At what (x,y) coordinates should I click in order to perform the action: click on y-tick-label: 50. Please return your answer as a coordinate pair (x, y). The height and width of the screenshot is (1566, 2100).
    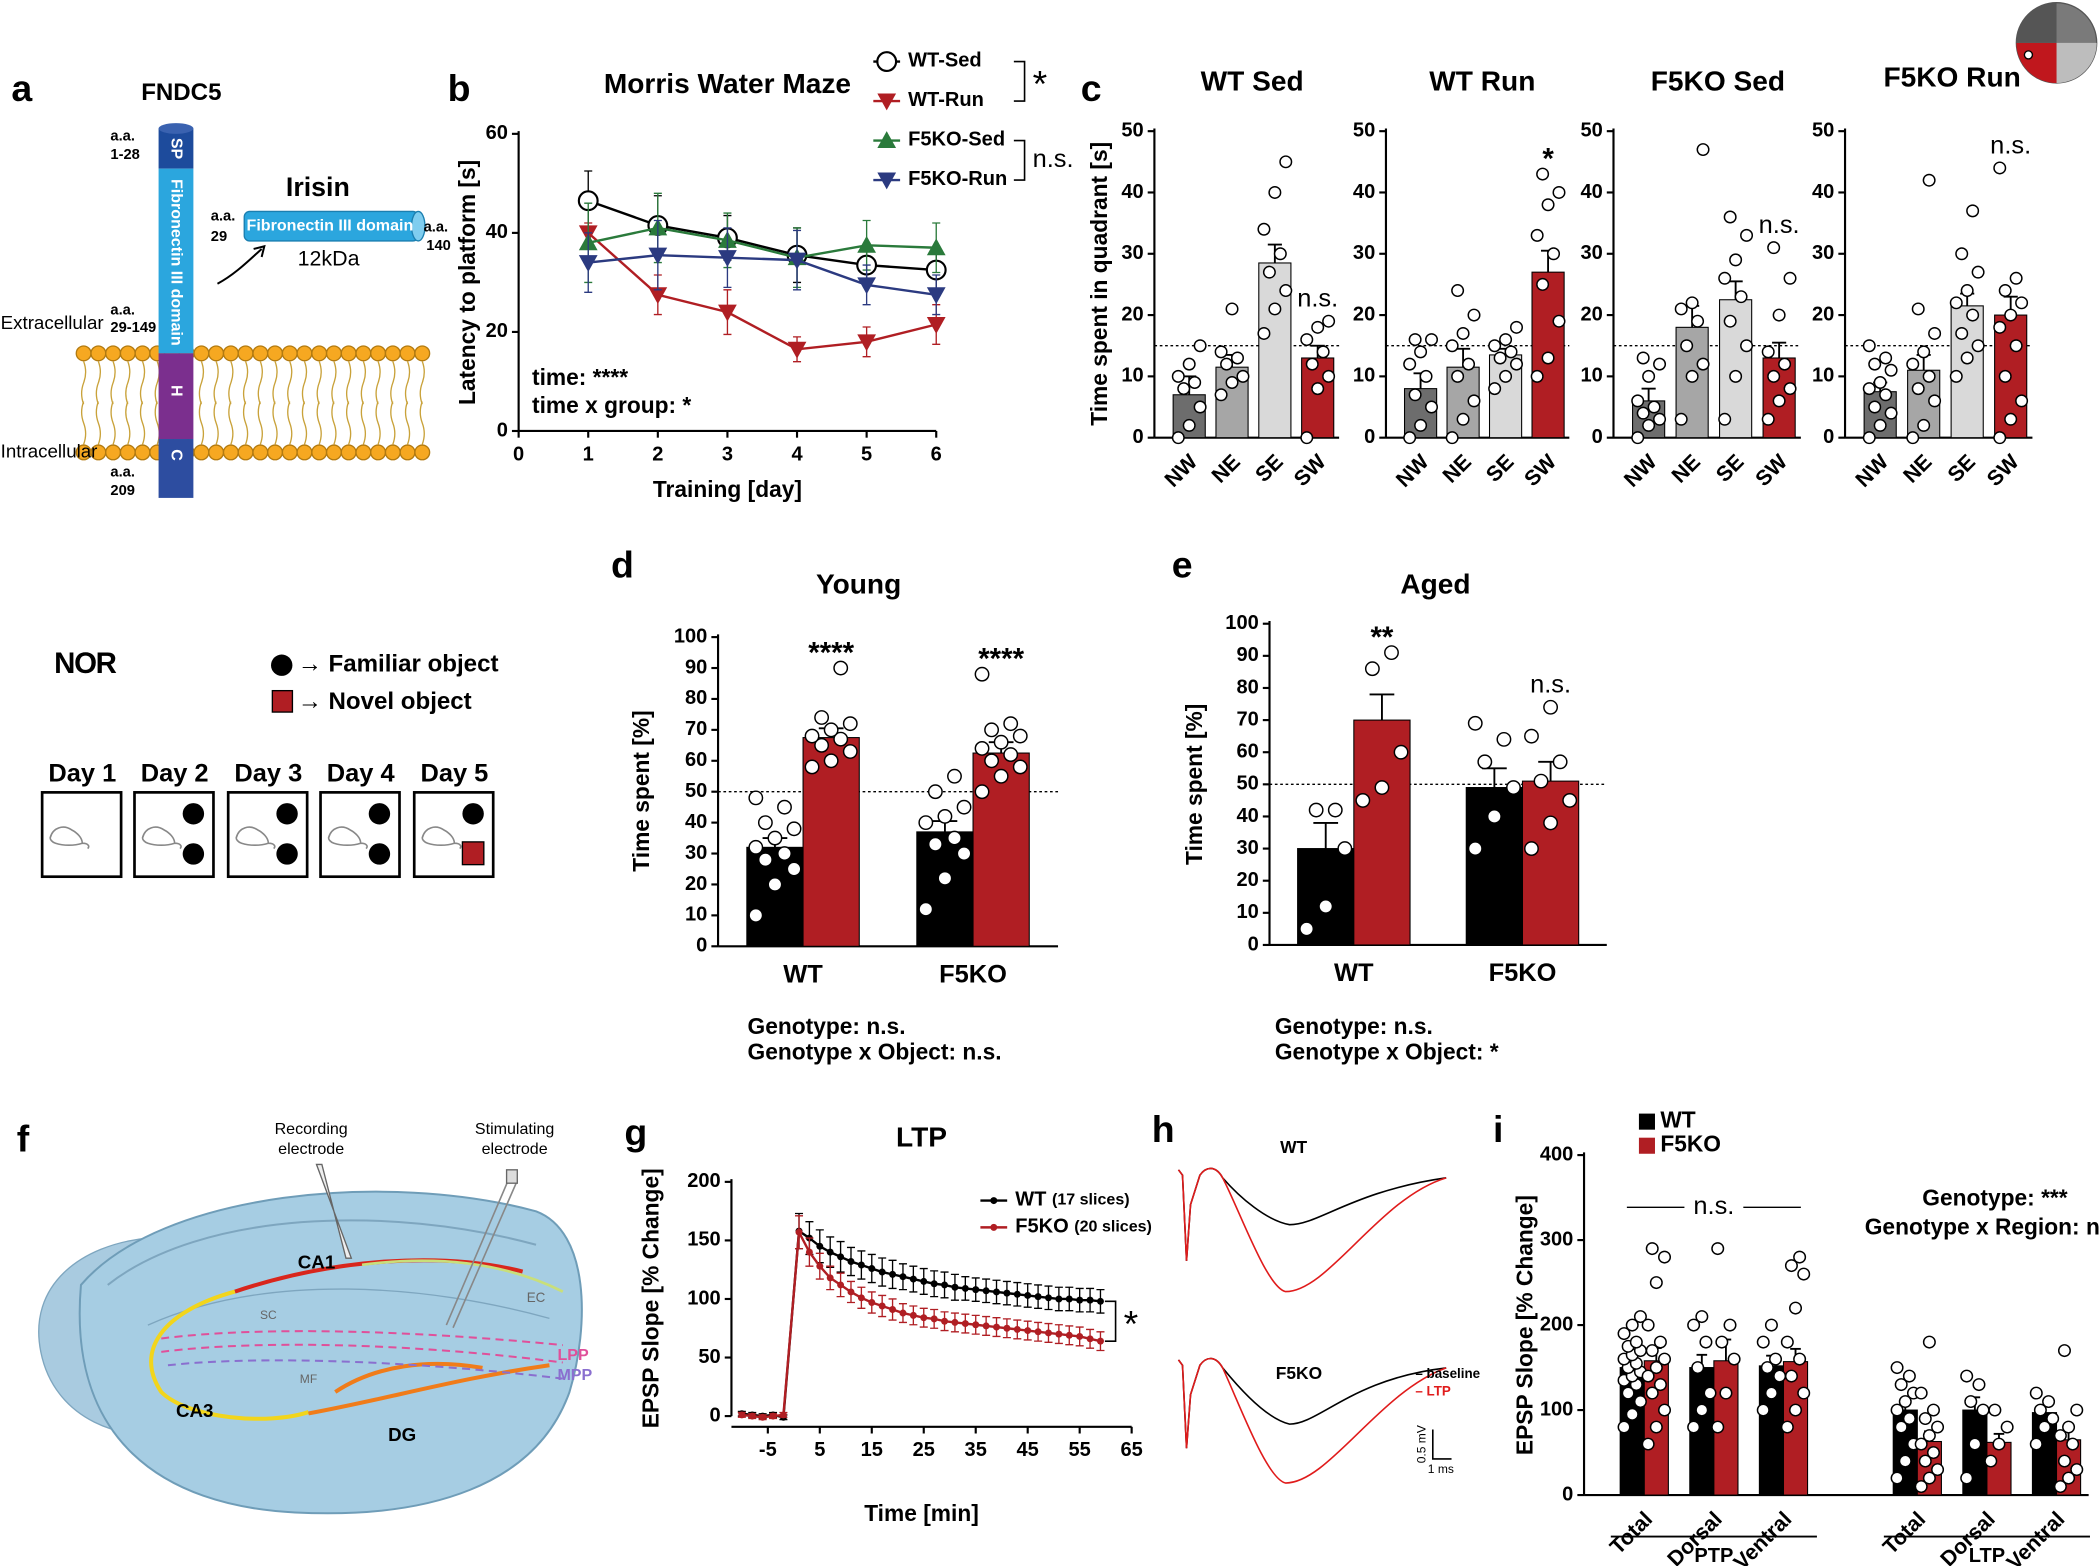
    Looking at the image, I should click on (1823, 130).